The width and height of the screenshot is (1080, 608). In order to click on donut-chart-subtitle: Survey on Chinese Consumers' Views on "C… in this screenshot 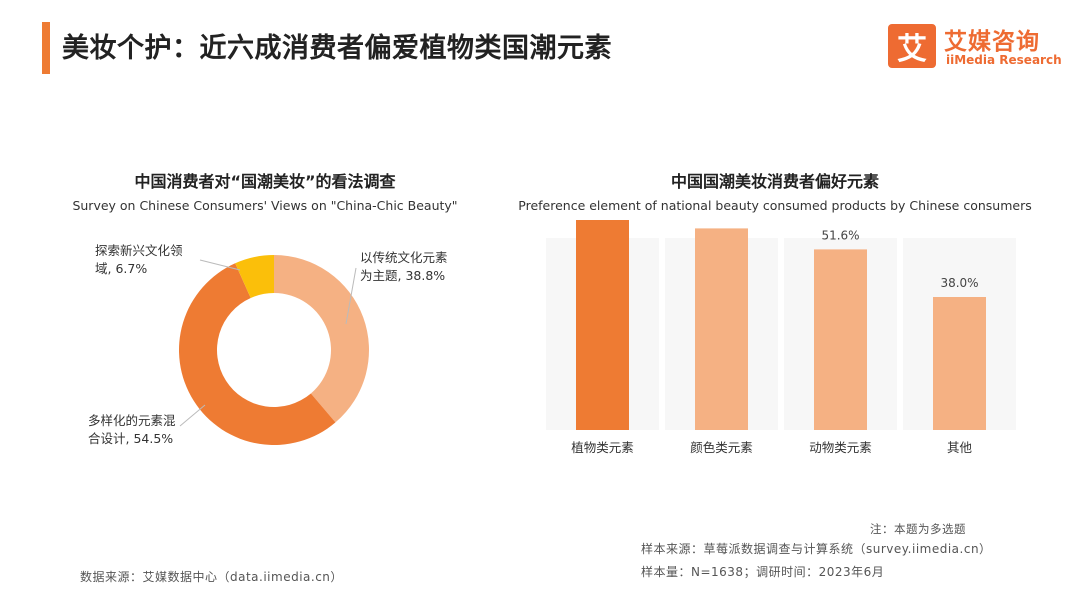, I will do `click(265, 205)`.